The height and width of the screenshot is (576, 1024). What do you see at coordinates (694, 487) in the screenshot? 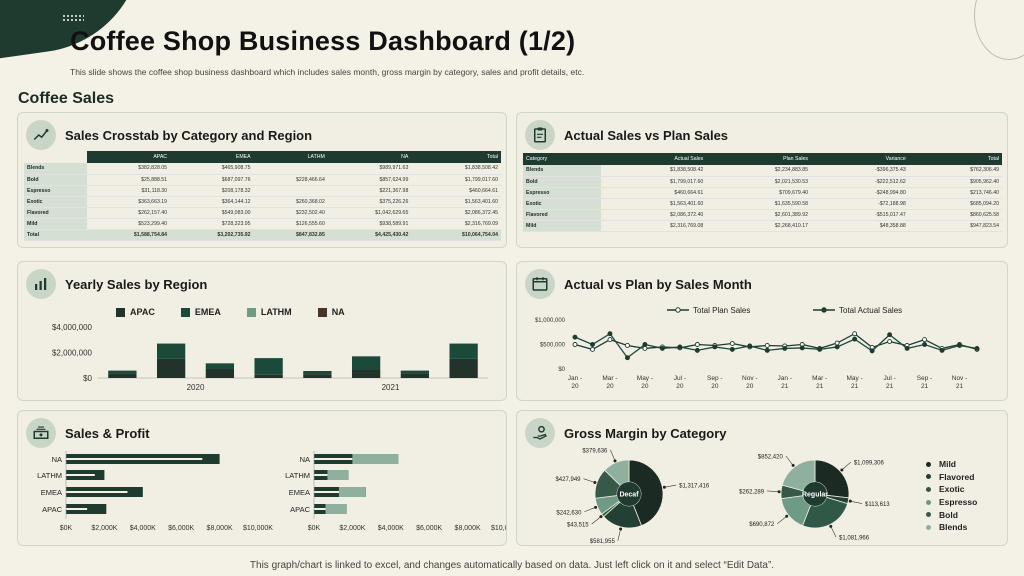
I see `slice-value-label: $1,317,416` at bounding box center [694, 487].